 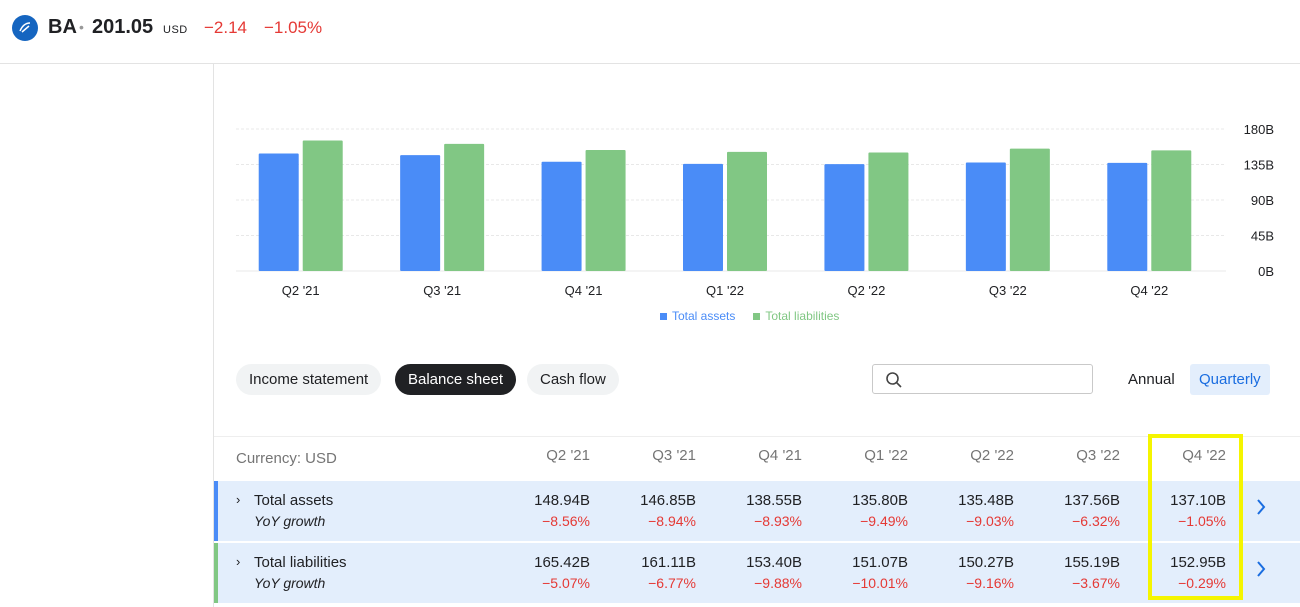 I want to click on search-icon, so click(x=894, y=380).